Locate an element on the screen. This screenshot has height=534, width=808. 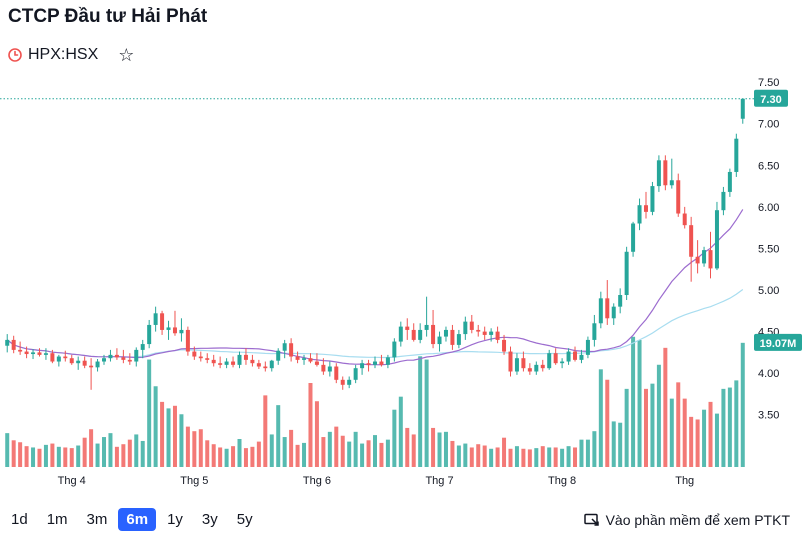
technical-analysis-link: Vào phần mềm để xem PTKT is located at coordinates (686, 520).